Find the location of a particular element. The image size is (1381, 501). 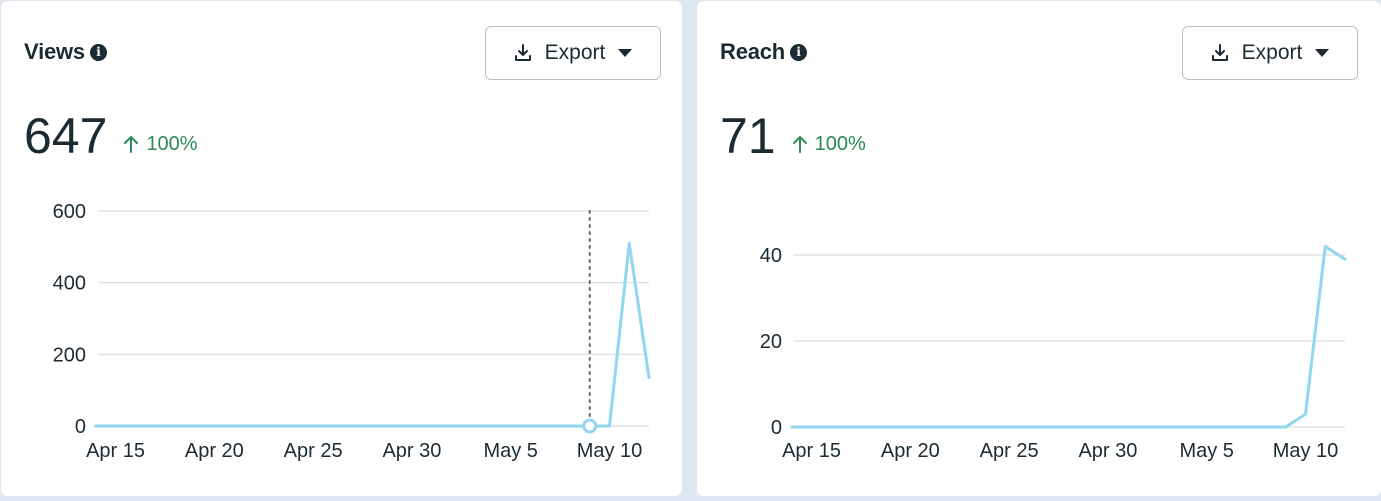

metric-value: 647 is located at coordinates (66, 136).